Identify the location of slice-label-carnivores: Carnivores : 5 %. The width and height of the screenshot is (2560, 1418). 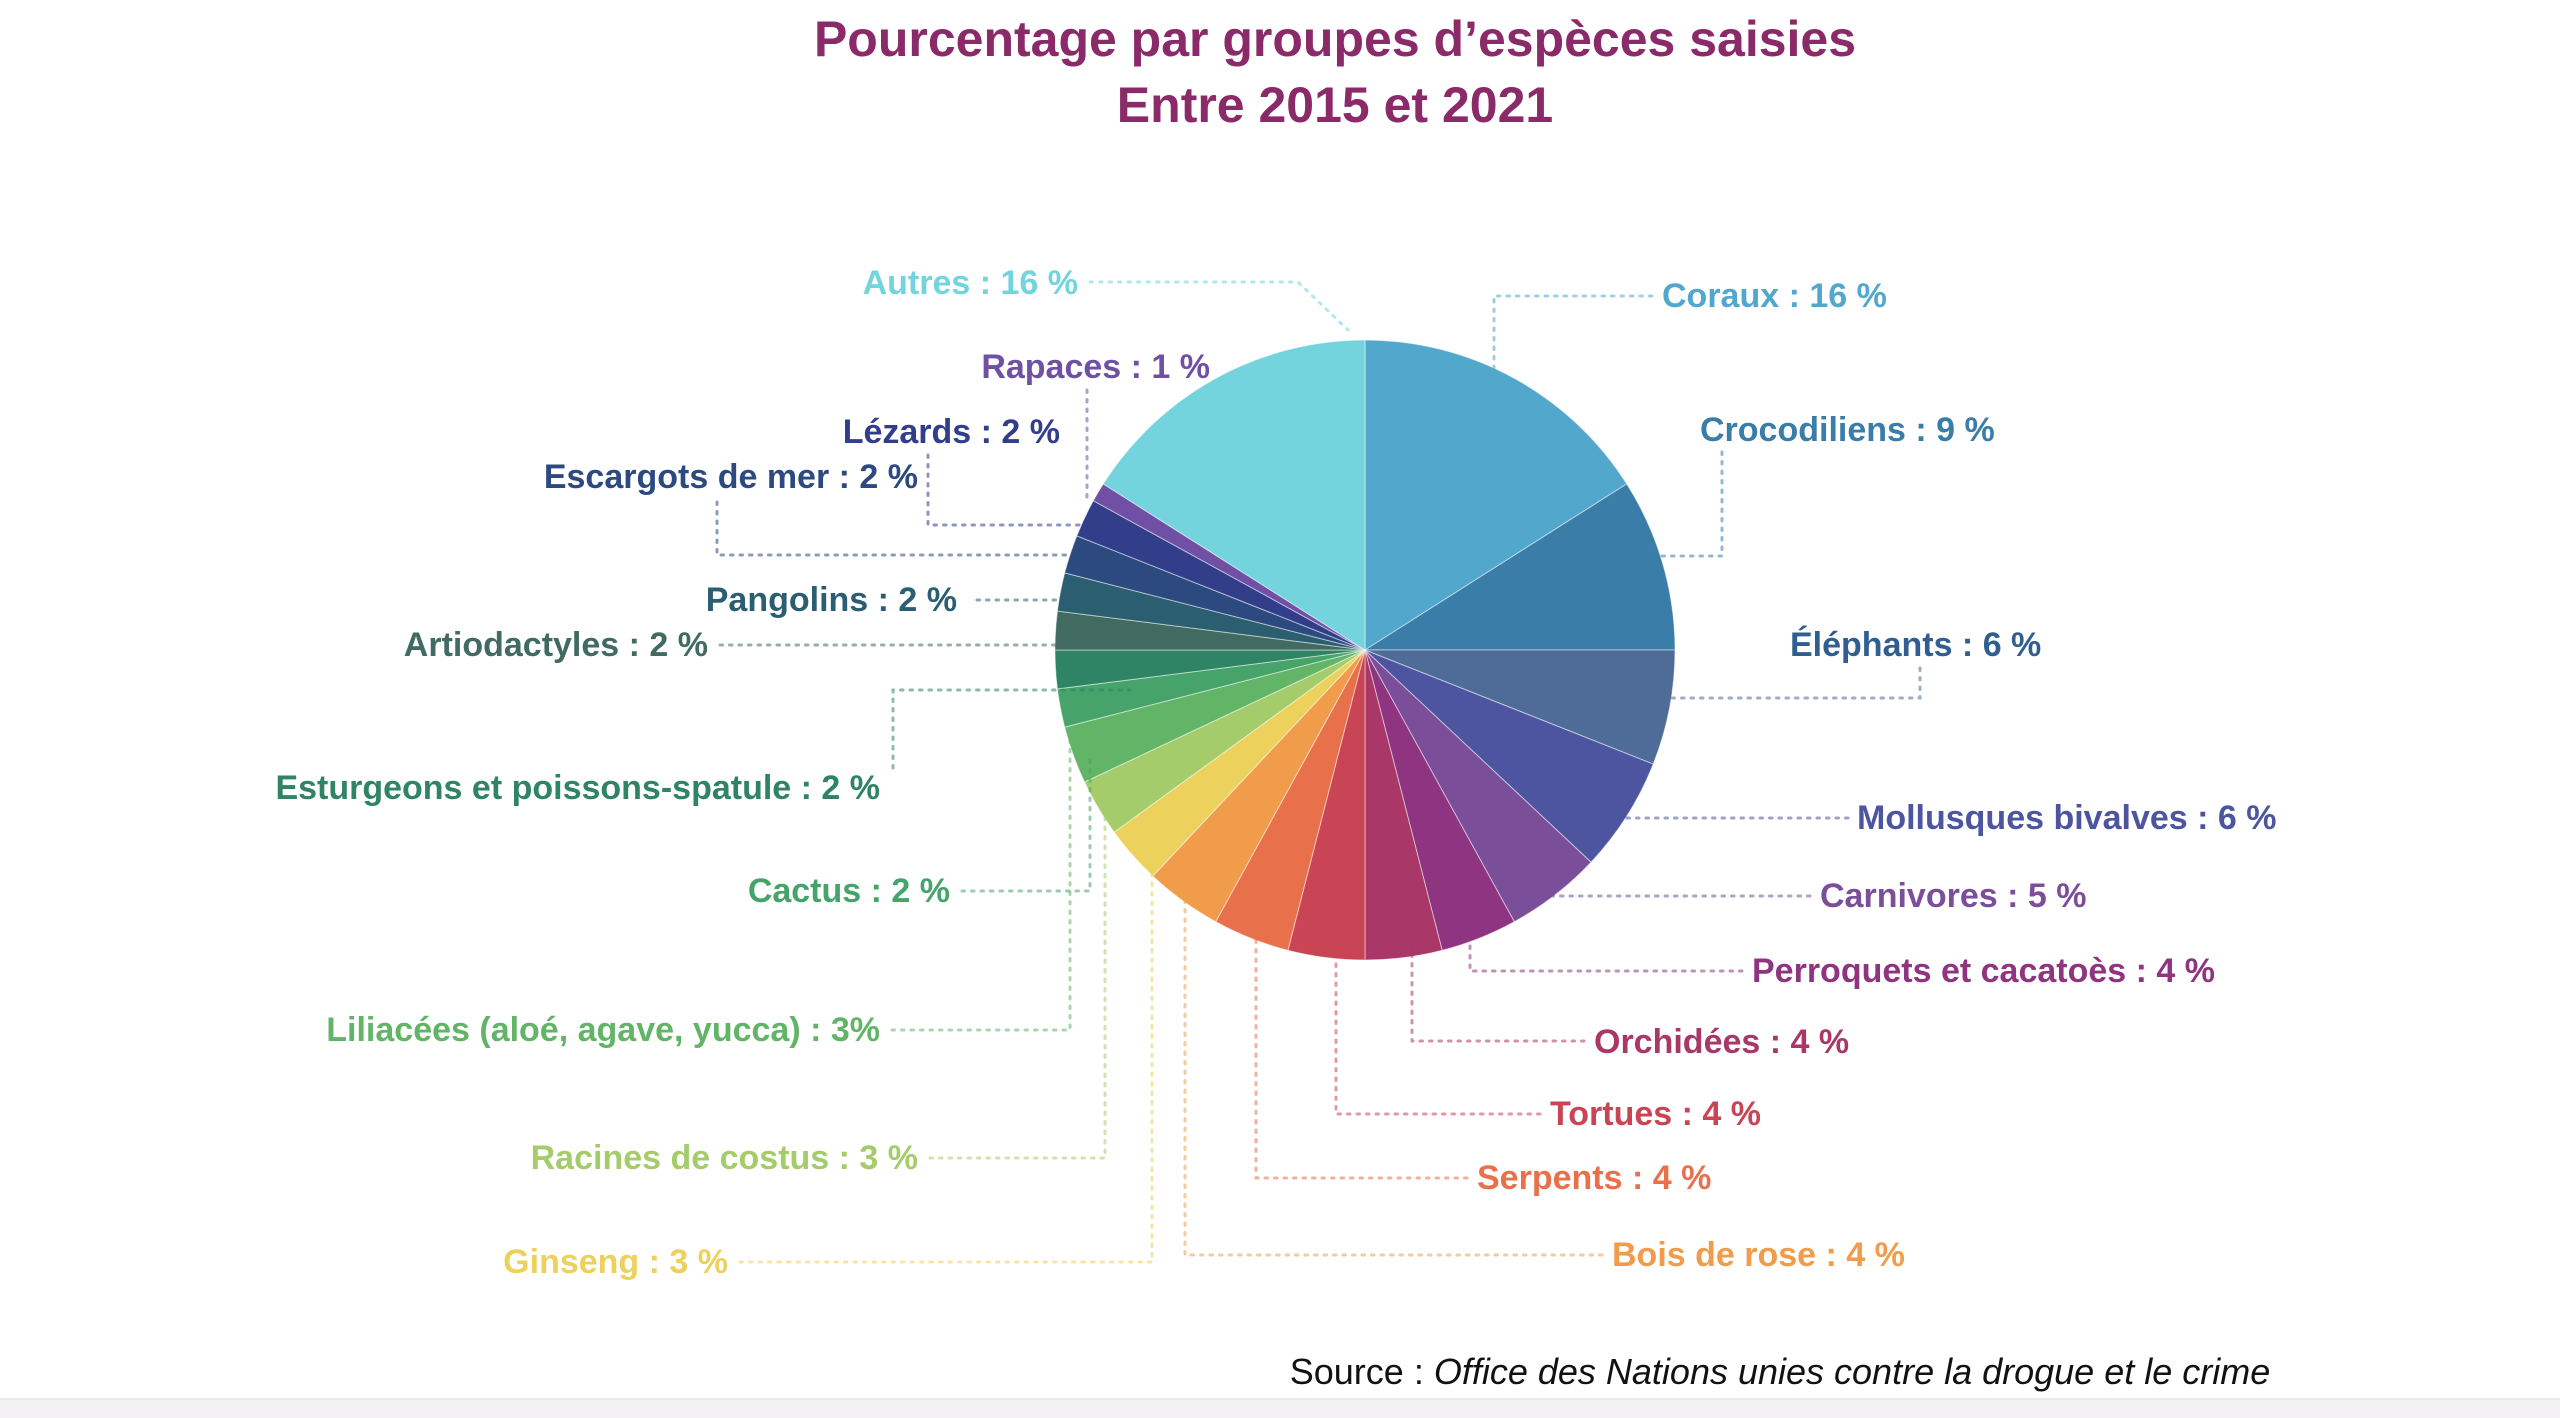
(1953, 896).